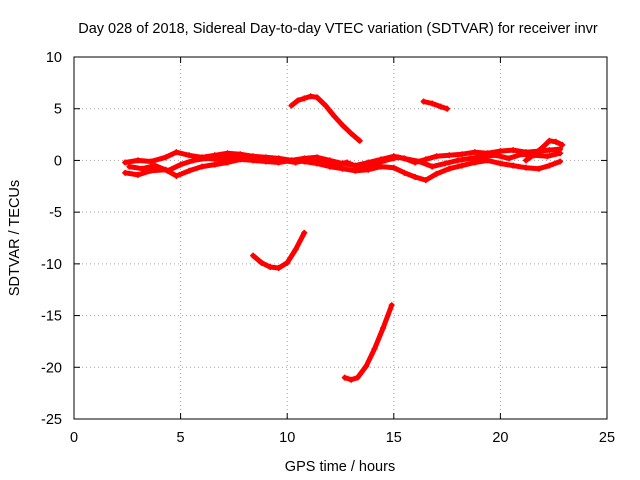 This screenshot has width=640, height=480. What do you see at coordinates (287, 438) in the screenshot?
I see `x-tick-label: 10` at bounding box center [287, 438].